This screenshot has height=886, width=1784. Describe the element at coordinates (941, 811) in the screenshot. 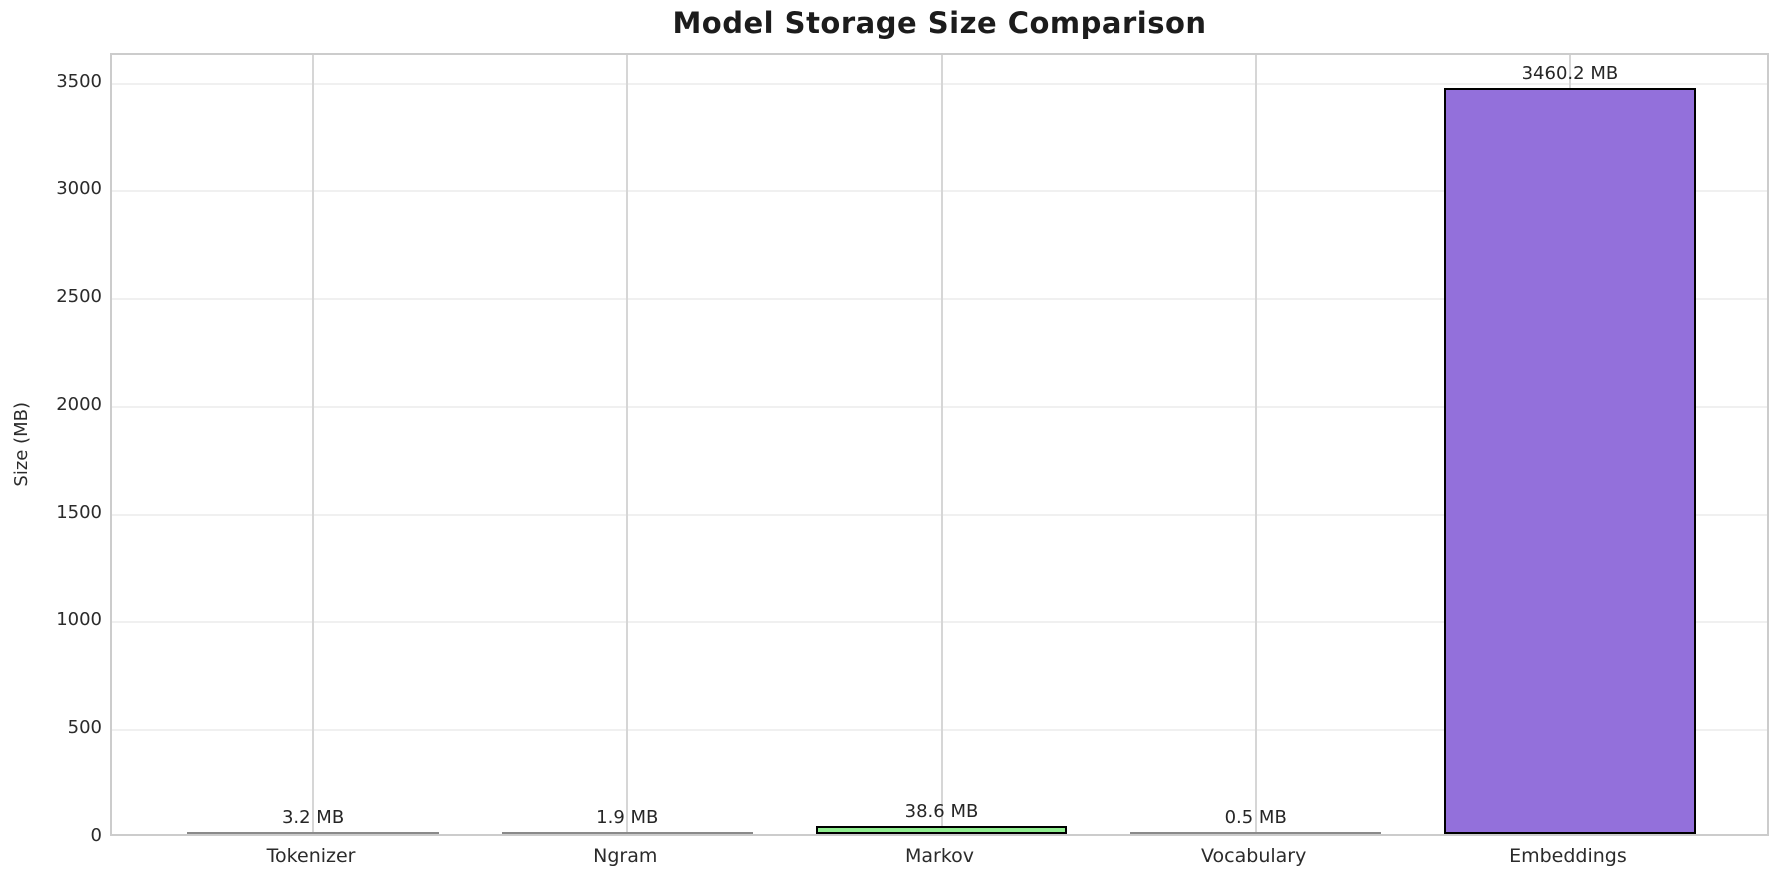

I see `bar-value-label: 38.6 MB` at that location.